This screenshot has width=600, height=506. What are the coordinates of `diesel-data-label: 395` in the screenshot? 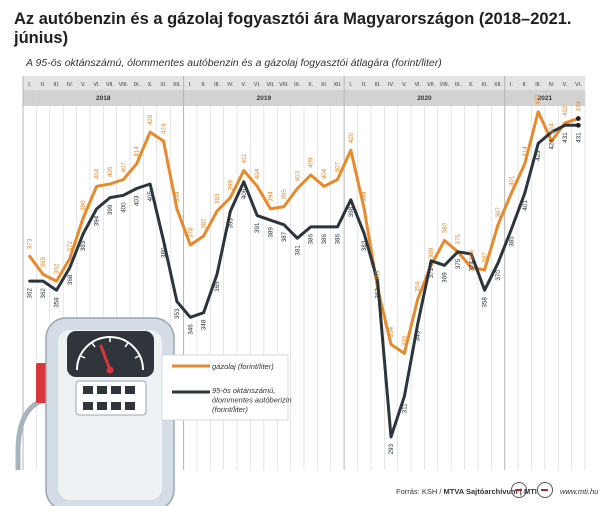 It's located at (284, 194).